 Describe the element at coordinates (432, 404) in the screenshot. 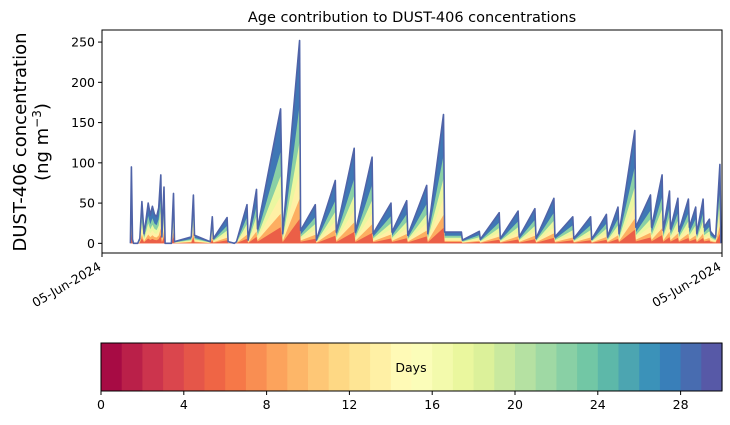

I see `colorbar-tick-label: 16` at that location.